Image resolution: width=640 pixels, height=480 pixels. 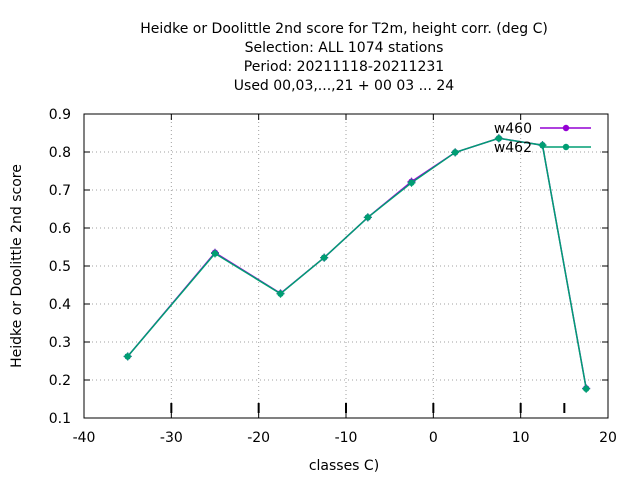 What do you see at coordinates (60, 229) in the screenshot?
I see `y-tick-label: 0.6` at bounding box center [60, 229].